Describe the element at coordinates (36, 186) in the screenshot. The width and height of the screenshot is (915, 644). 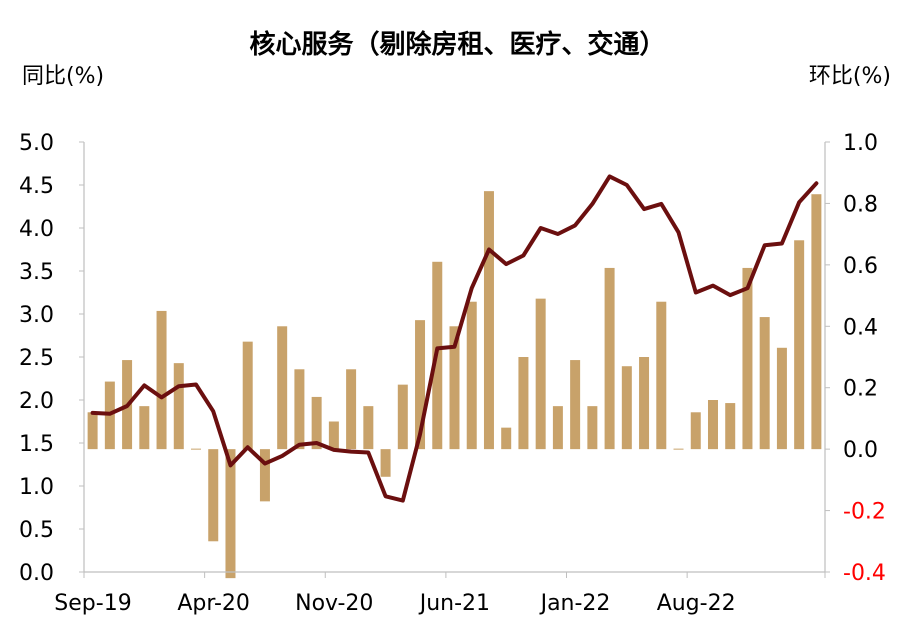
I see `left-tick-label: 4.5` at that location.